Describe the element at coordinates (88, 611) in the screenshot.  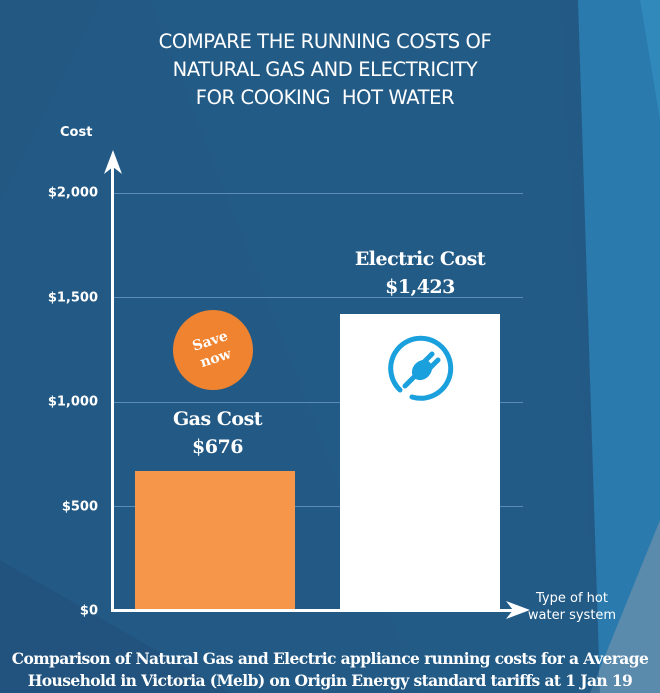
I see `y-tick-0: $0` at that location.